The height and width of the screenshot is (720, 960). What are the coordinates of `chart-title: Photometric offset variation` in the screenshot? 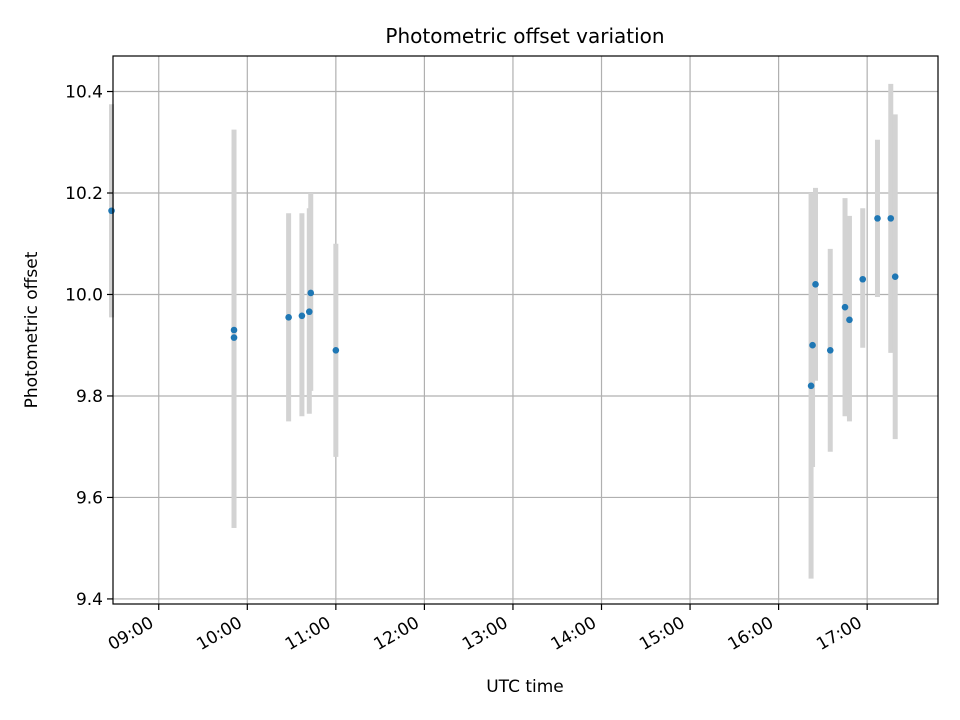 It's located at (524, 36).